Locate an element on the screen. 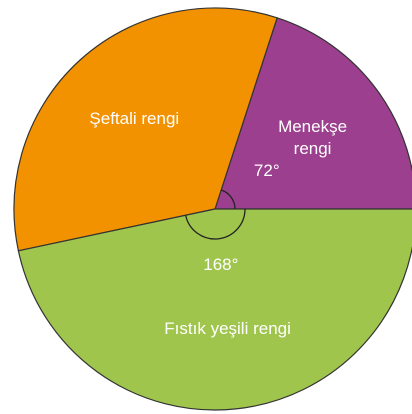 This screenshot has height=414, width=412. angle-label: 72° is located at coordinates (266, 171).